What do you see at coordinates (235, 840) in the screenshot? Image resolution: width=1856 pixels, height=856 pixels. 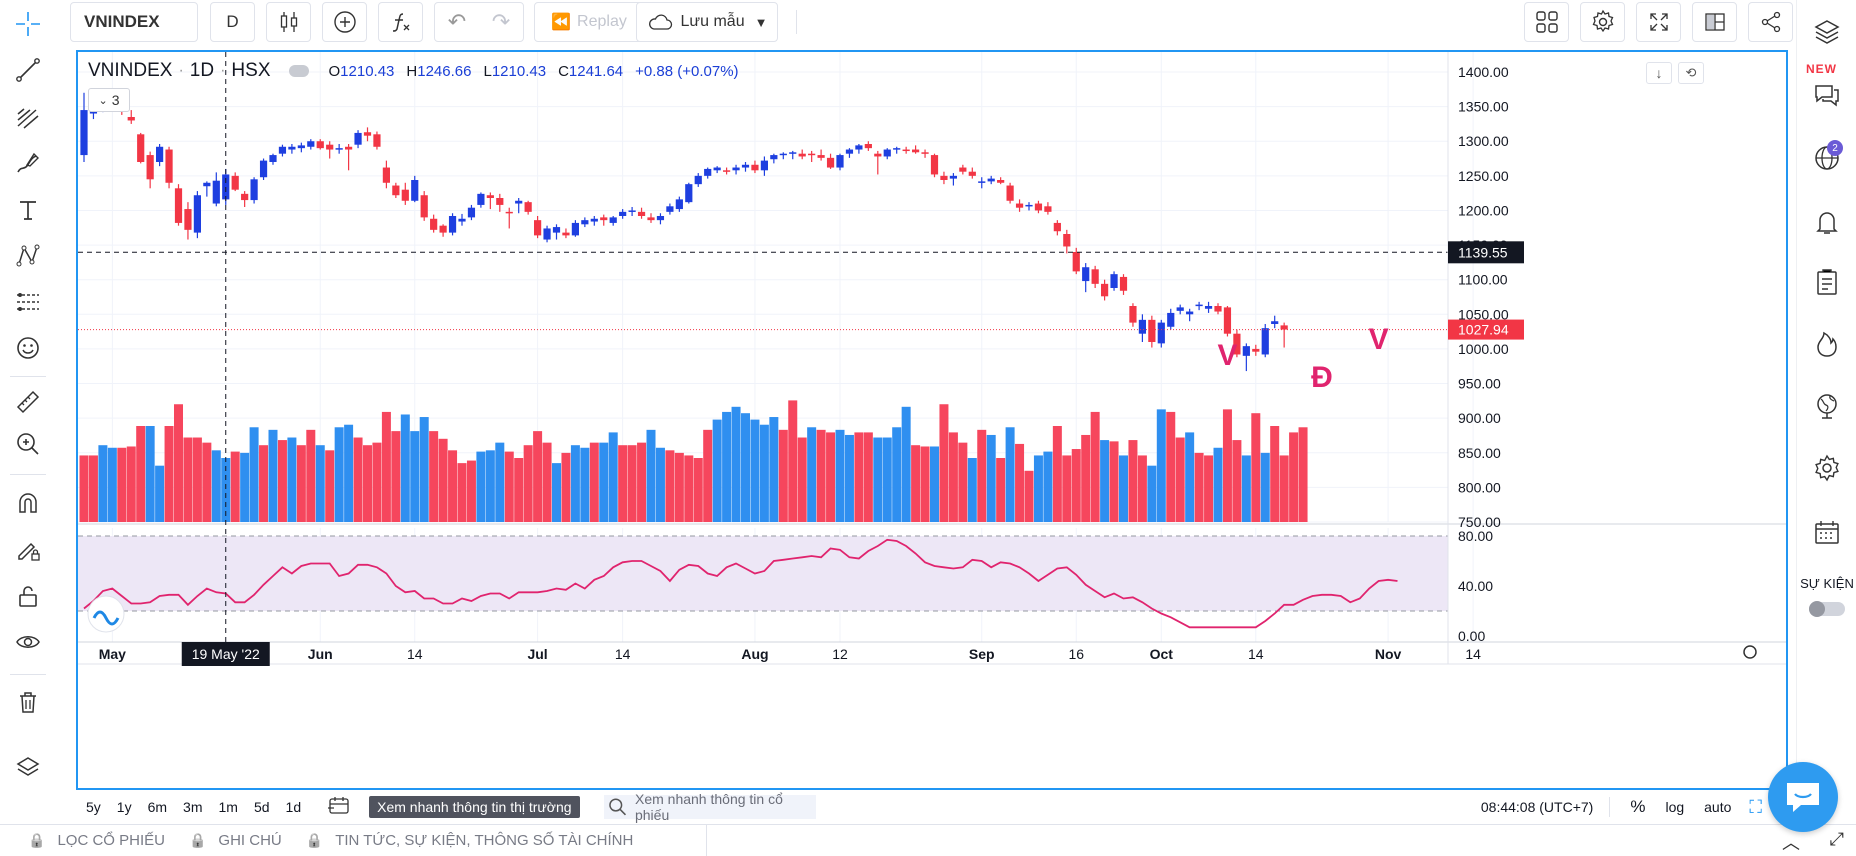 I see `footer-tab: 🔒 GHI CHÚ` at bounding box center [235, 840].